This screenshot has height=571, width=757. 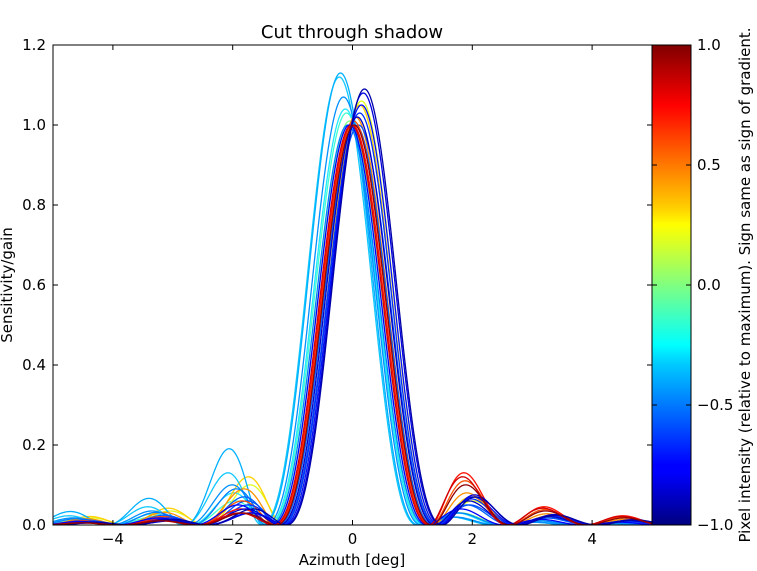 What do you see at coordinates (592, 539) in the screenshot?
I see `x-tick-label: 4` at bounding box center [592, 539].